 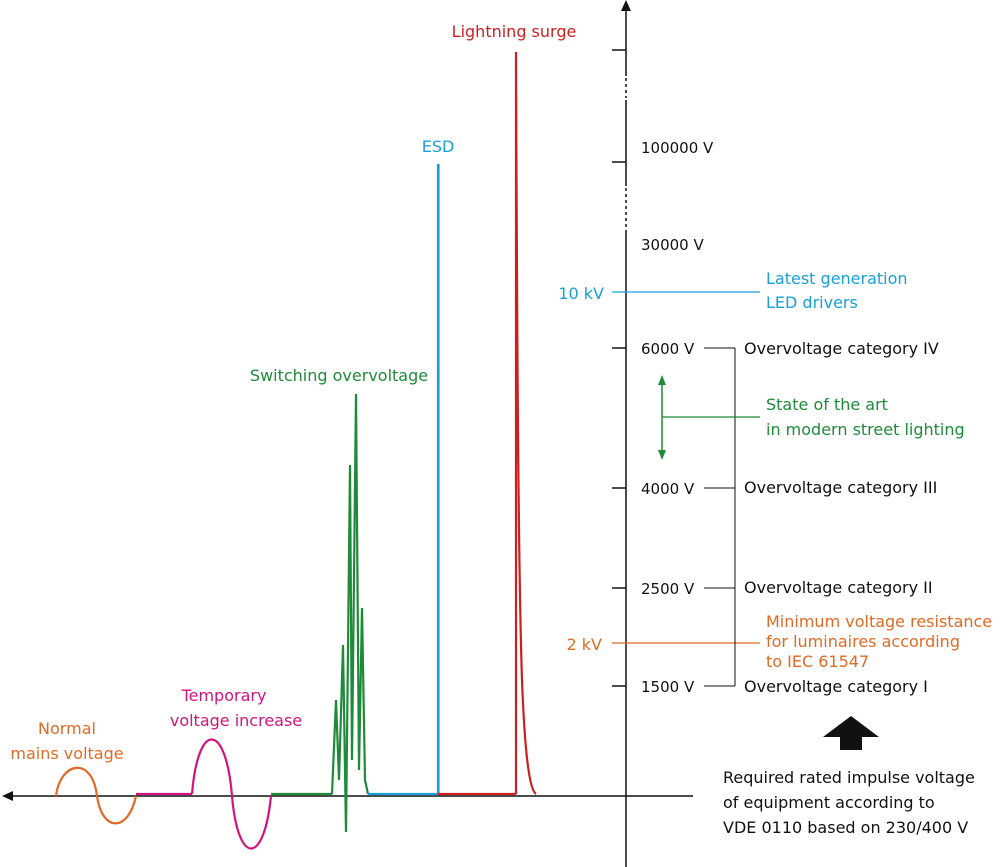 I want to click on switching-overvoltage-waveform, so click(x=350, y=613).